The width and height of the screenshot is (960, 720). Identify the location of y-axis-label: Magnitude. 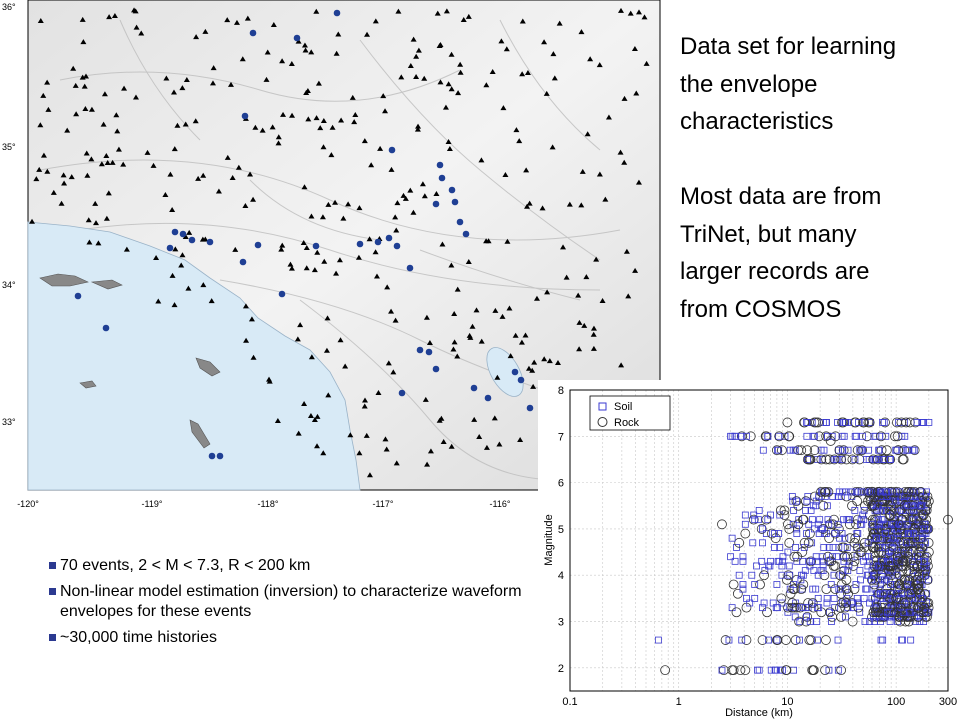
(549, 539).